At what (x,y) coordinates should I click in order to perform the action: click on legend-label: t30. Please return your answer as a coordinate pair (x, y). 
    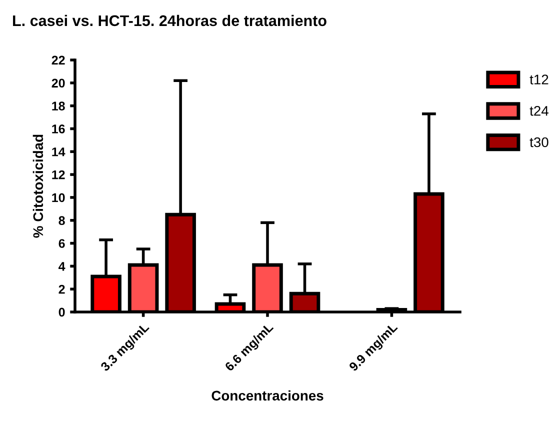
    Looking at the image, I should click on (539, 142).